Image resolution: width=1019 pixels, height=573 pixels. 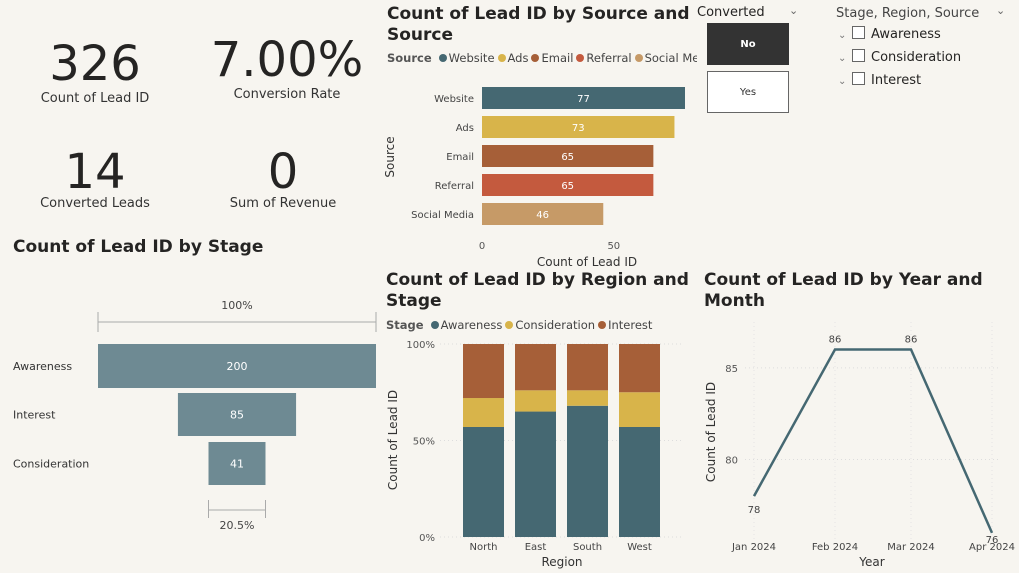 I want to click on source-x-tick: 0, so click(x=482, y=246).